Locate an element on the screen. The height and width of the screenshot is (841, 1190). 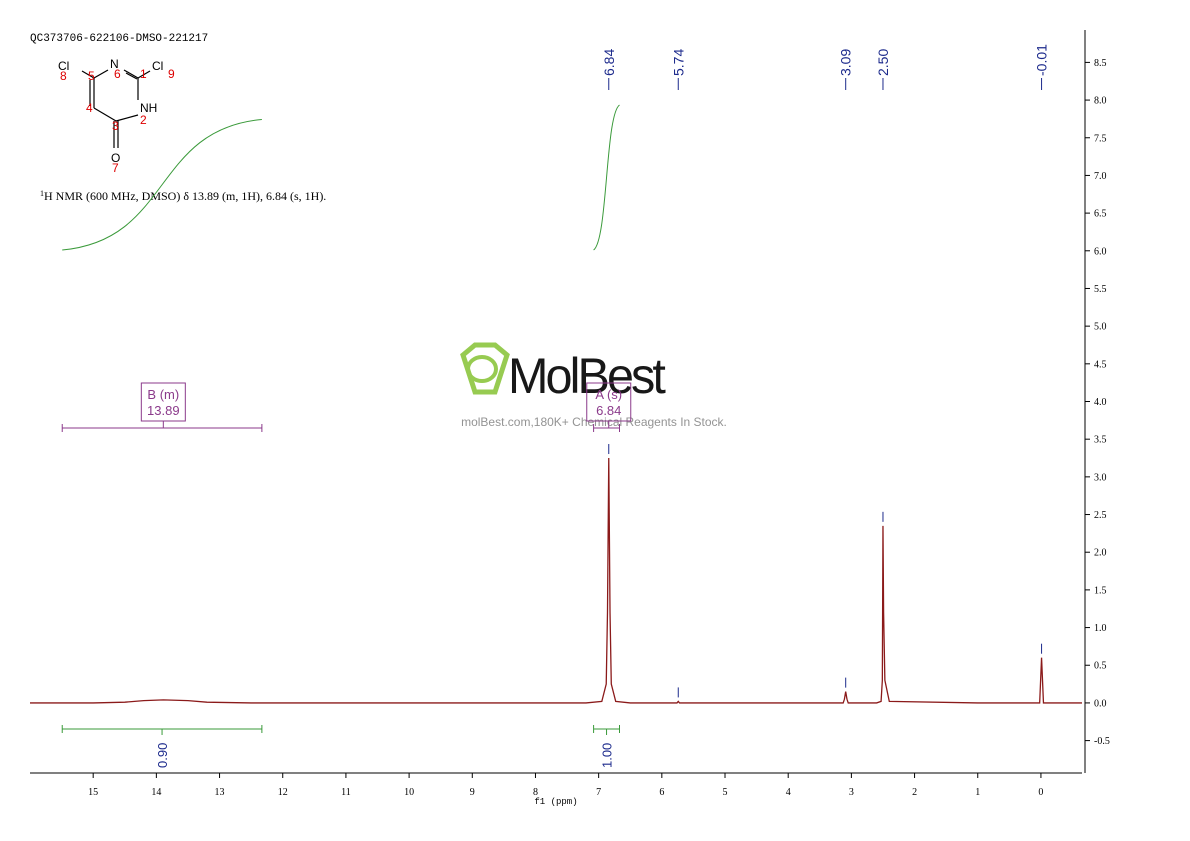
peak-label: 2.50 is located at coordinates (883, 62).